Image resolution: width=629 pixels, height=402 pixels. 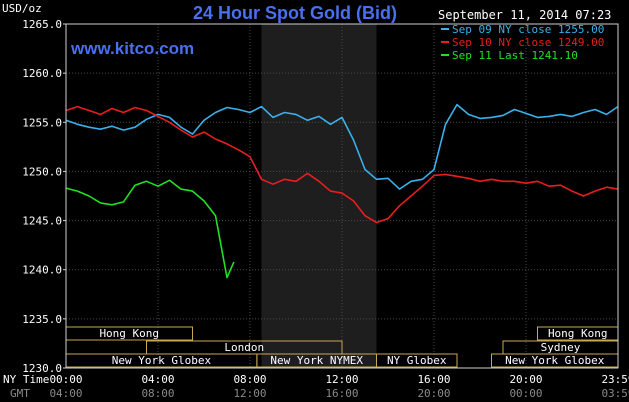 What do you see at coordinates (524, 15) in the screenshot?
I see `chart-timestamp: September 11, 2014 07:23` at bounding box center [524, 15].